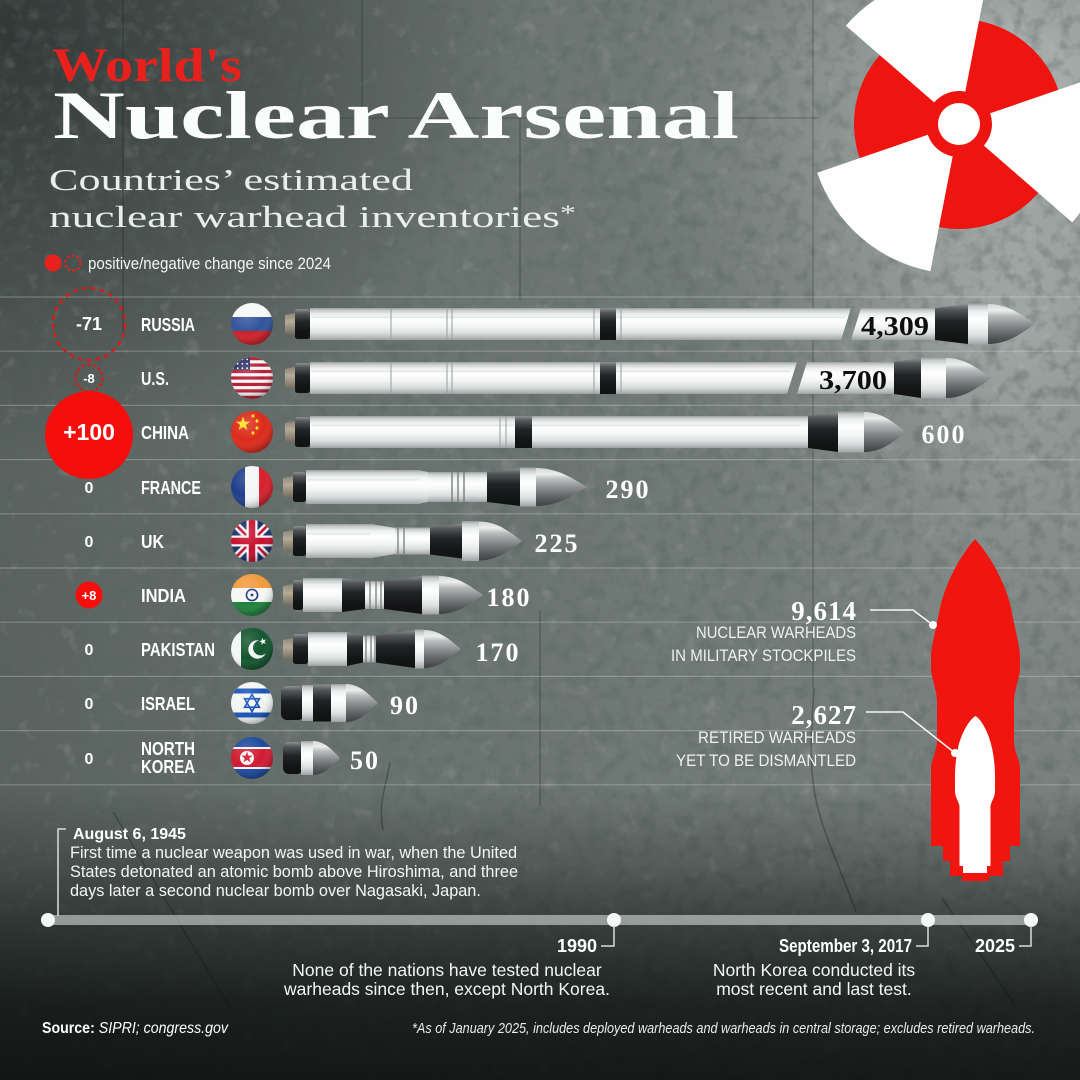  I want to click on svg-text: Source: SIPRI; congress.gov, so click(135, 1028).